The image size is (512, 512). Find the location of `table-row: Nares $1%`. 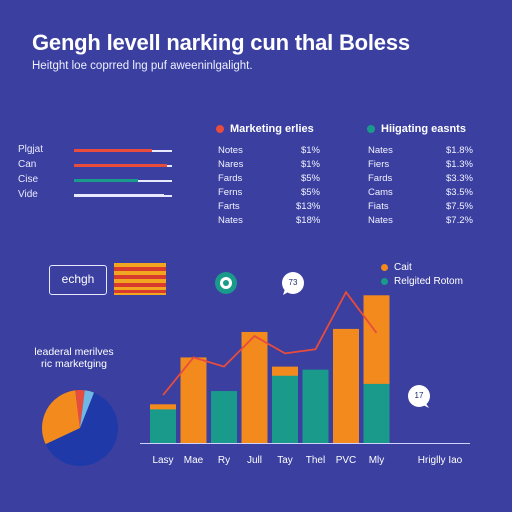

table-row: Nares $1% is located at coordinates (269, 165).